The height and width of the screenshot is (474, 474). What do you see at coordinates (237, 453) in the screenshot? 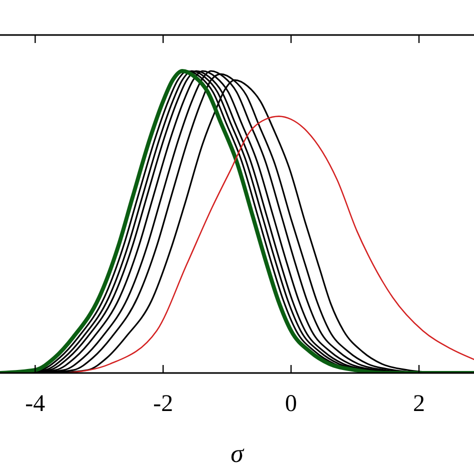
I see `x-axis-title: σ` at bounding box center [237, 453].